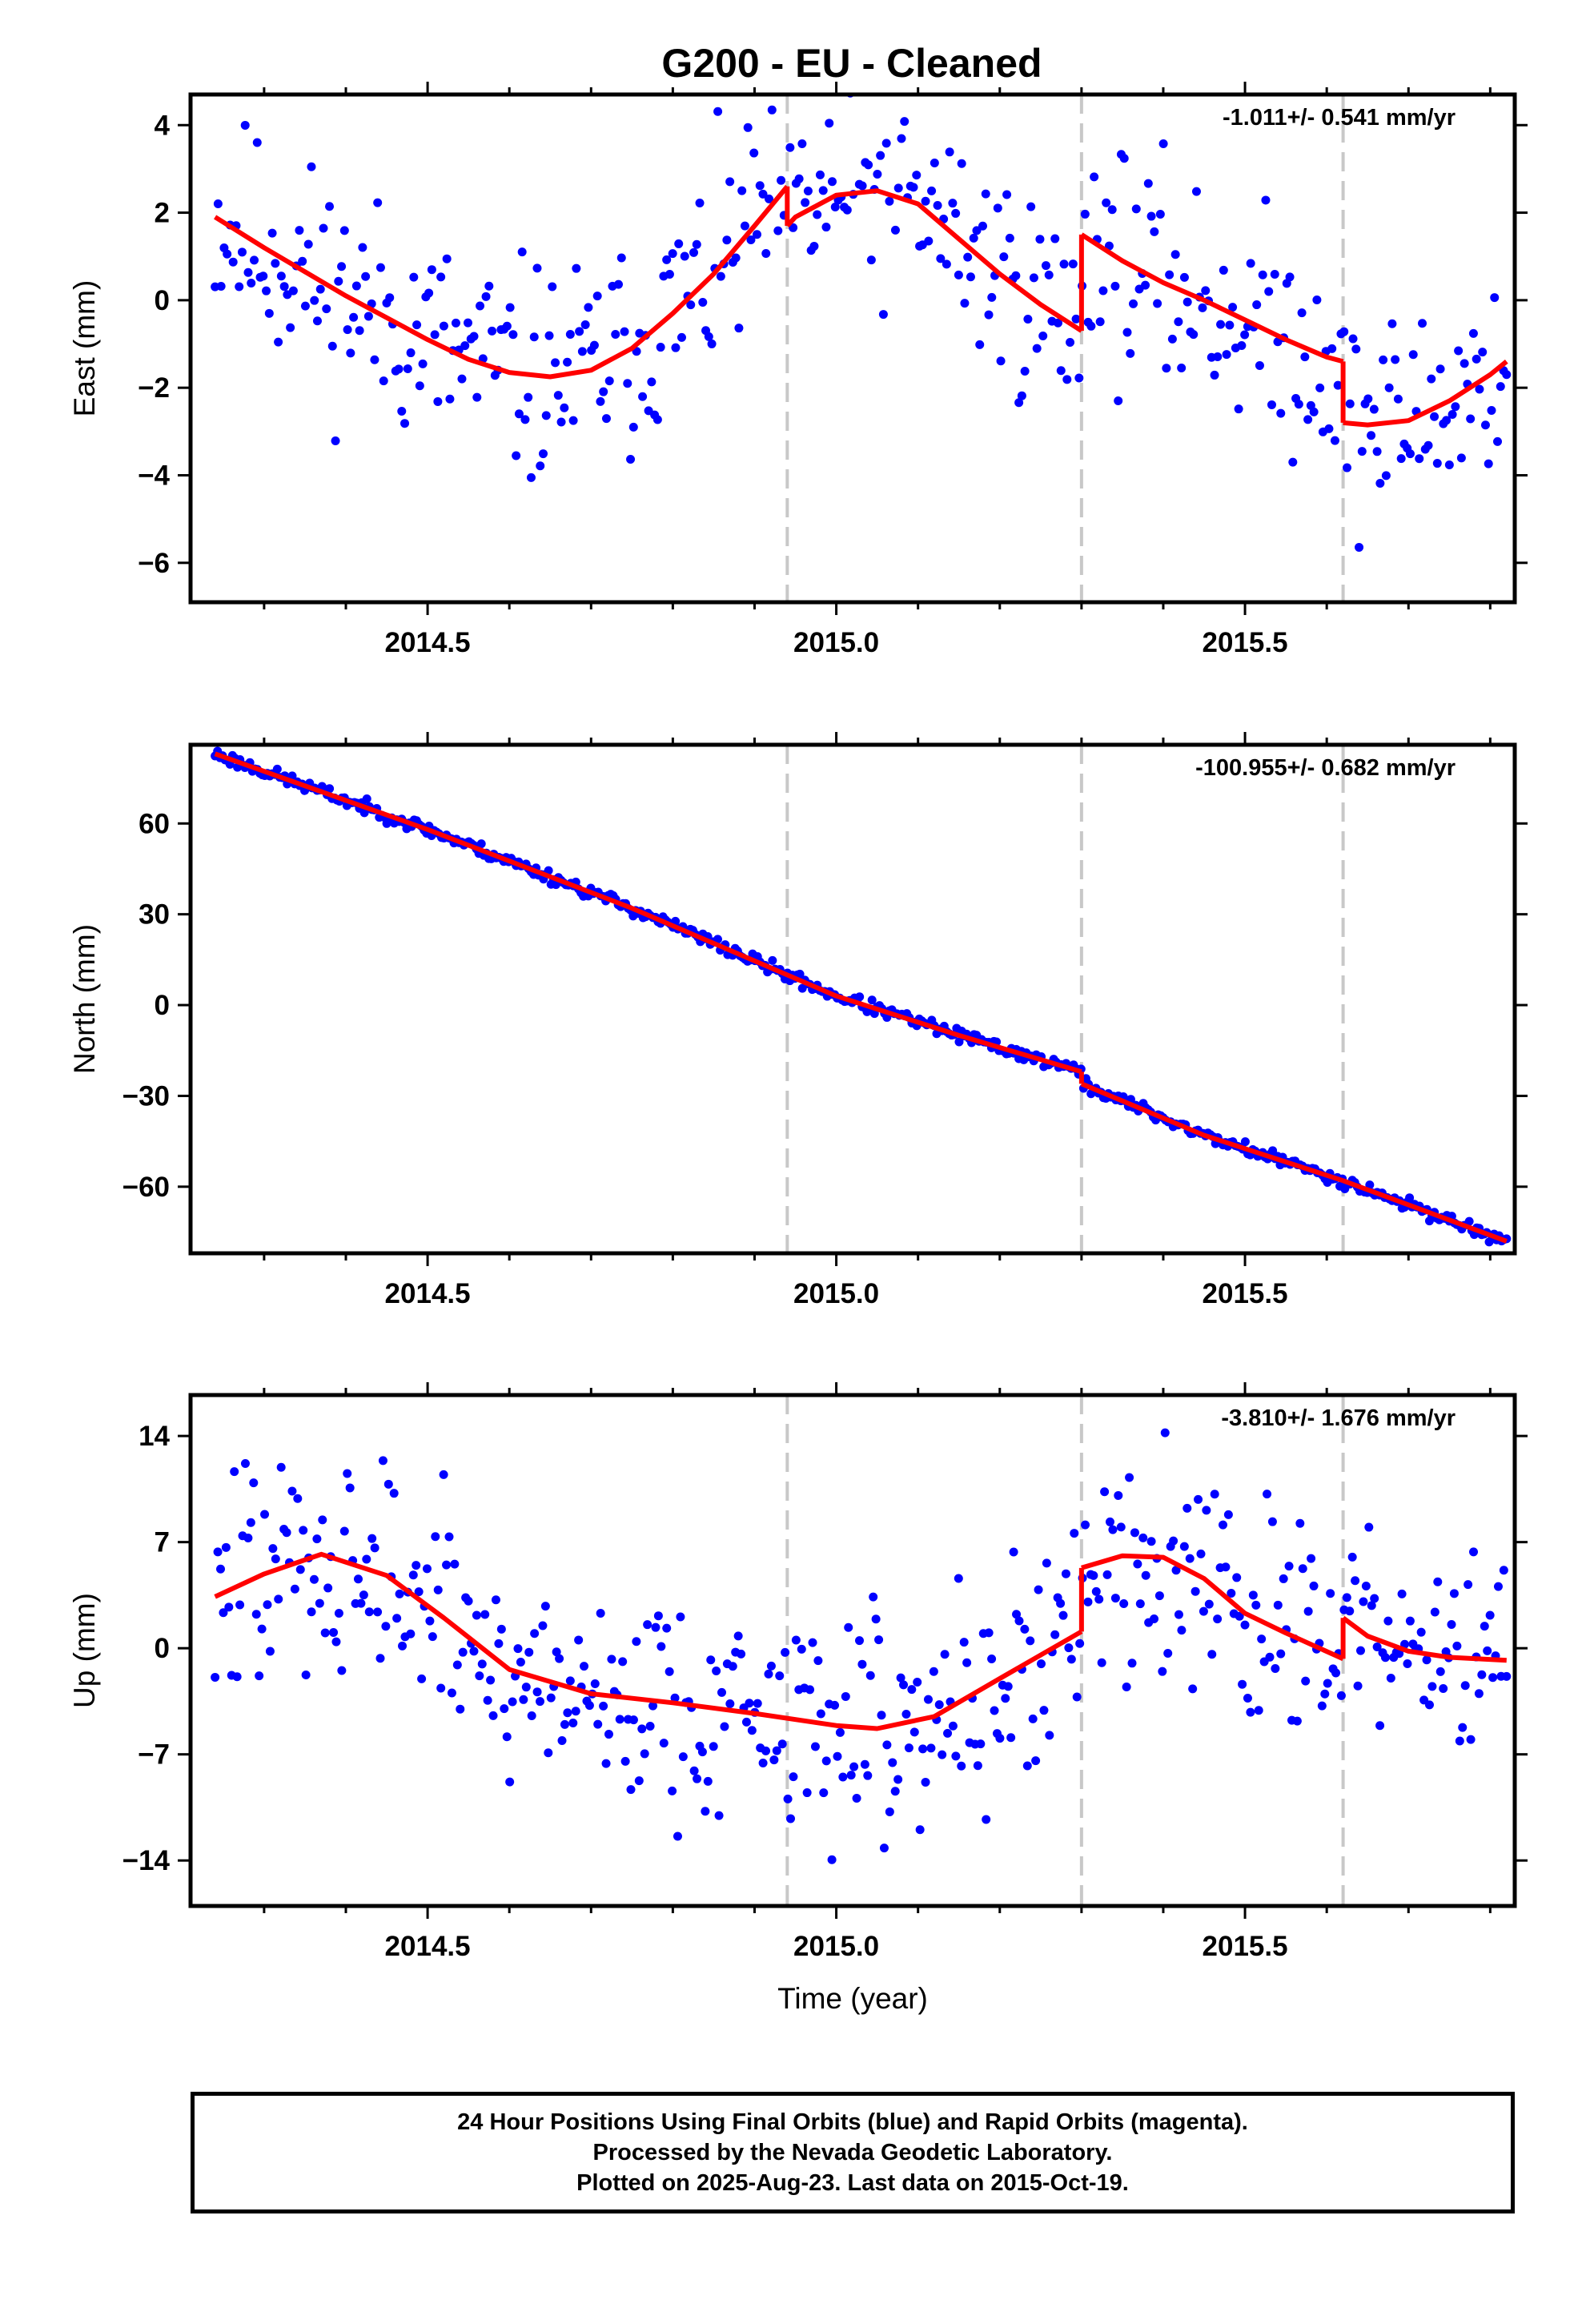 The width and height of the screenshot is (1582, 2324). What do you see at coordinates (162, 300) in the screenshot?
I see `y-tick-label-east: 0` at bounding box center [162, 300].